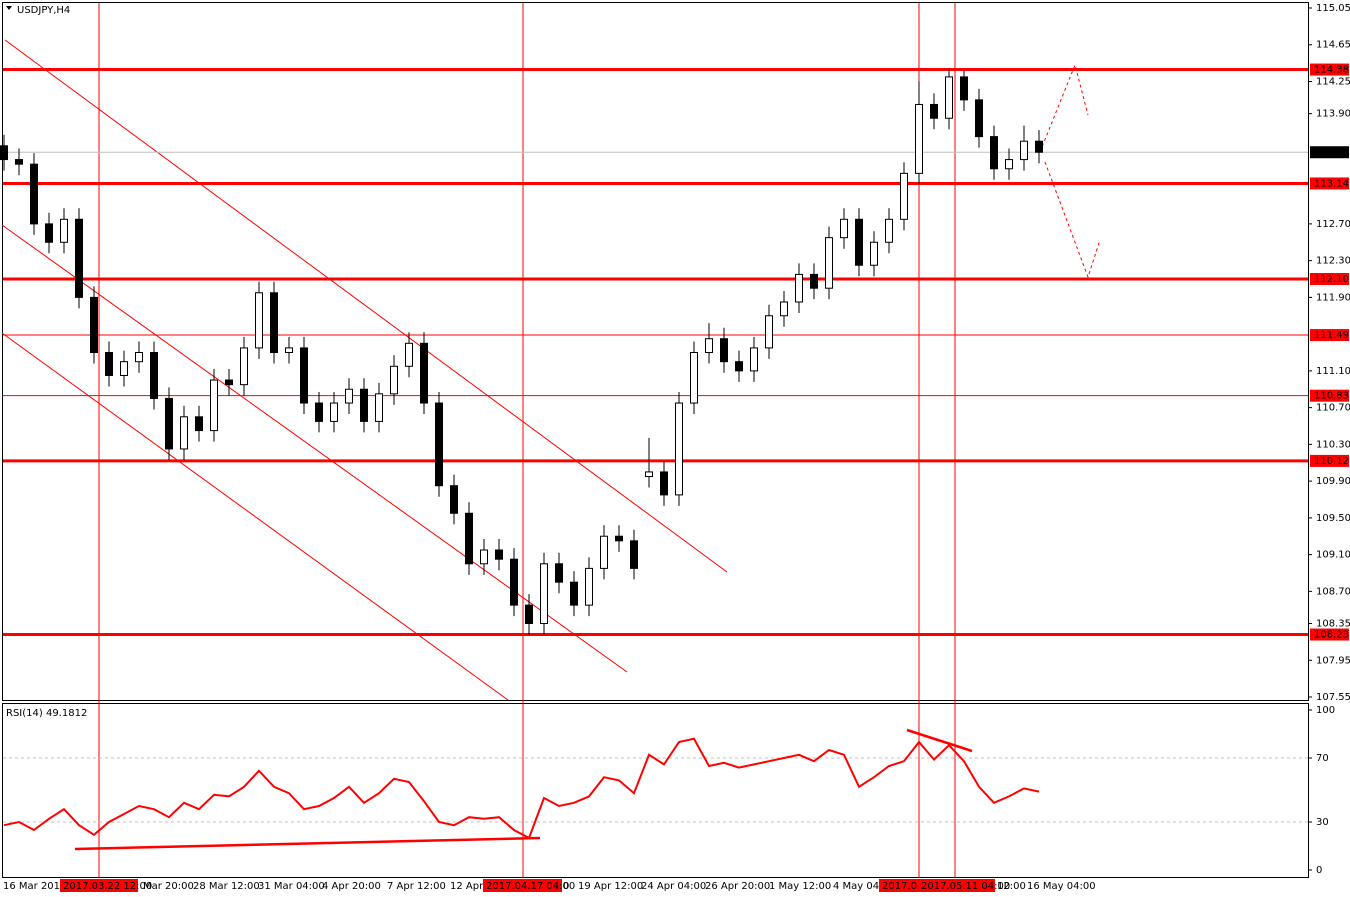  Describe the element at coordinates (1333, 261) in the screenshot. I see `y-tick-label: 112.30` at that location.